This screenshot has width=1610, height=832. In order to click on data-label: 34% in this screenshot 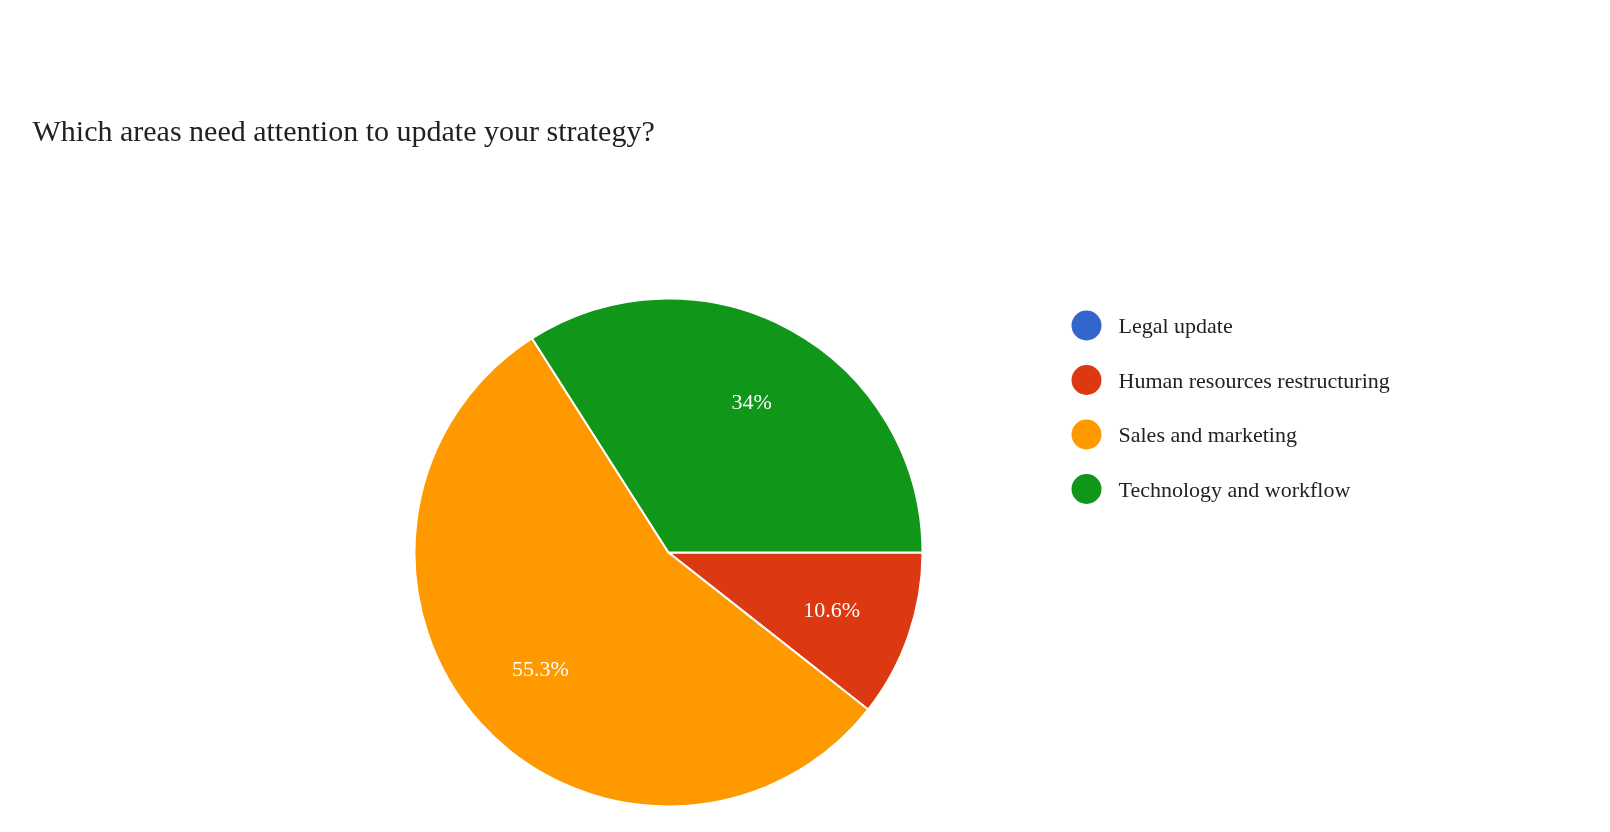, I will do `click(751, 401)`.